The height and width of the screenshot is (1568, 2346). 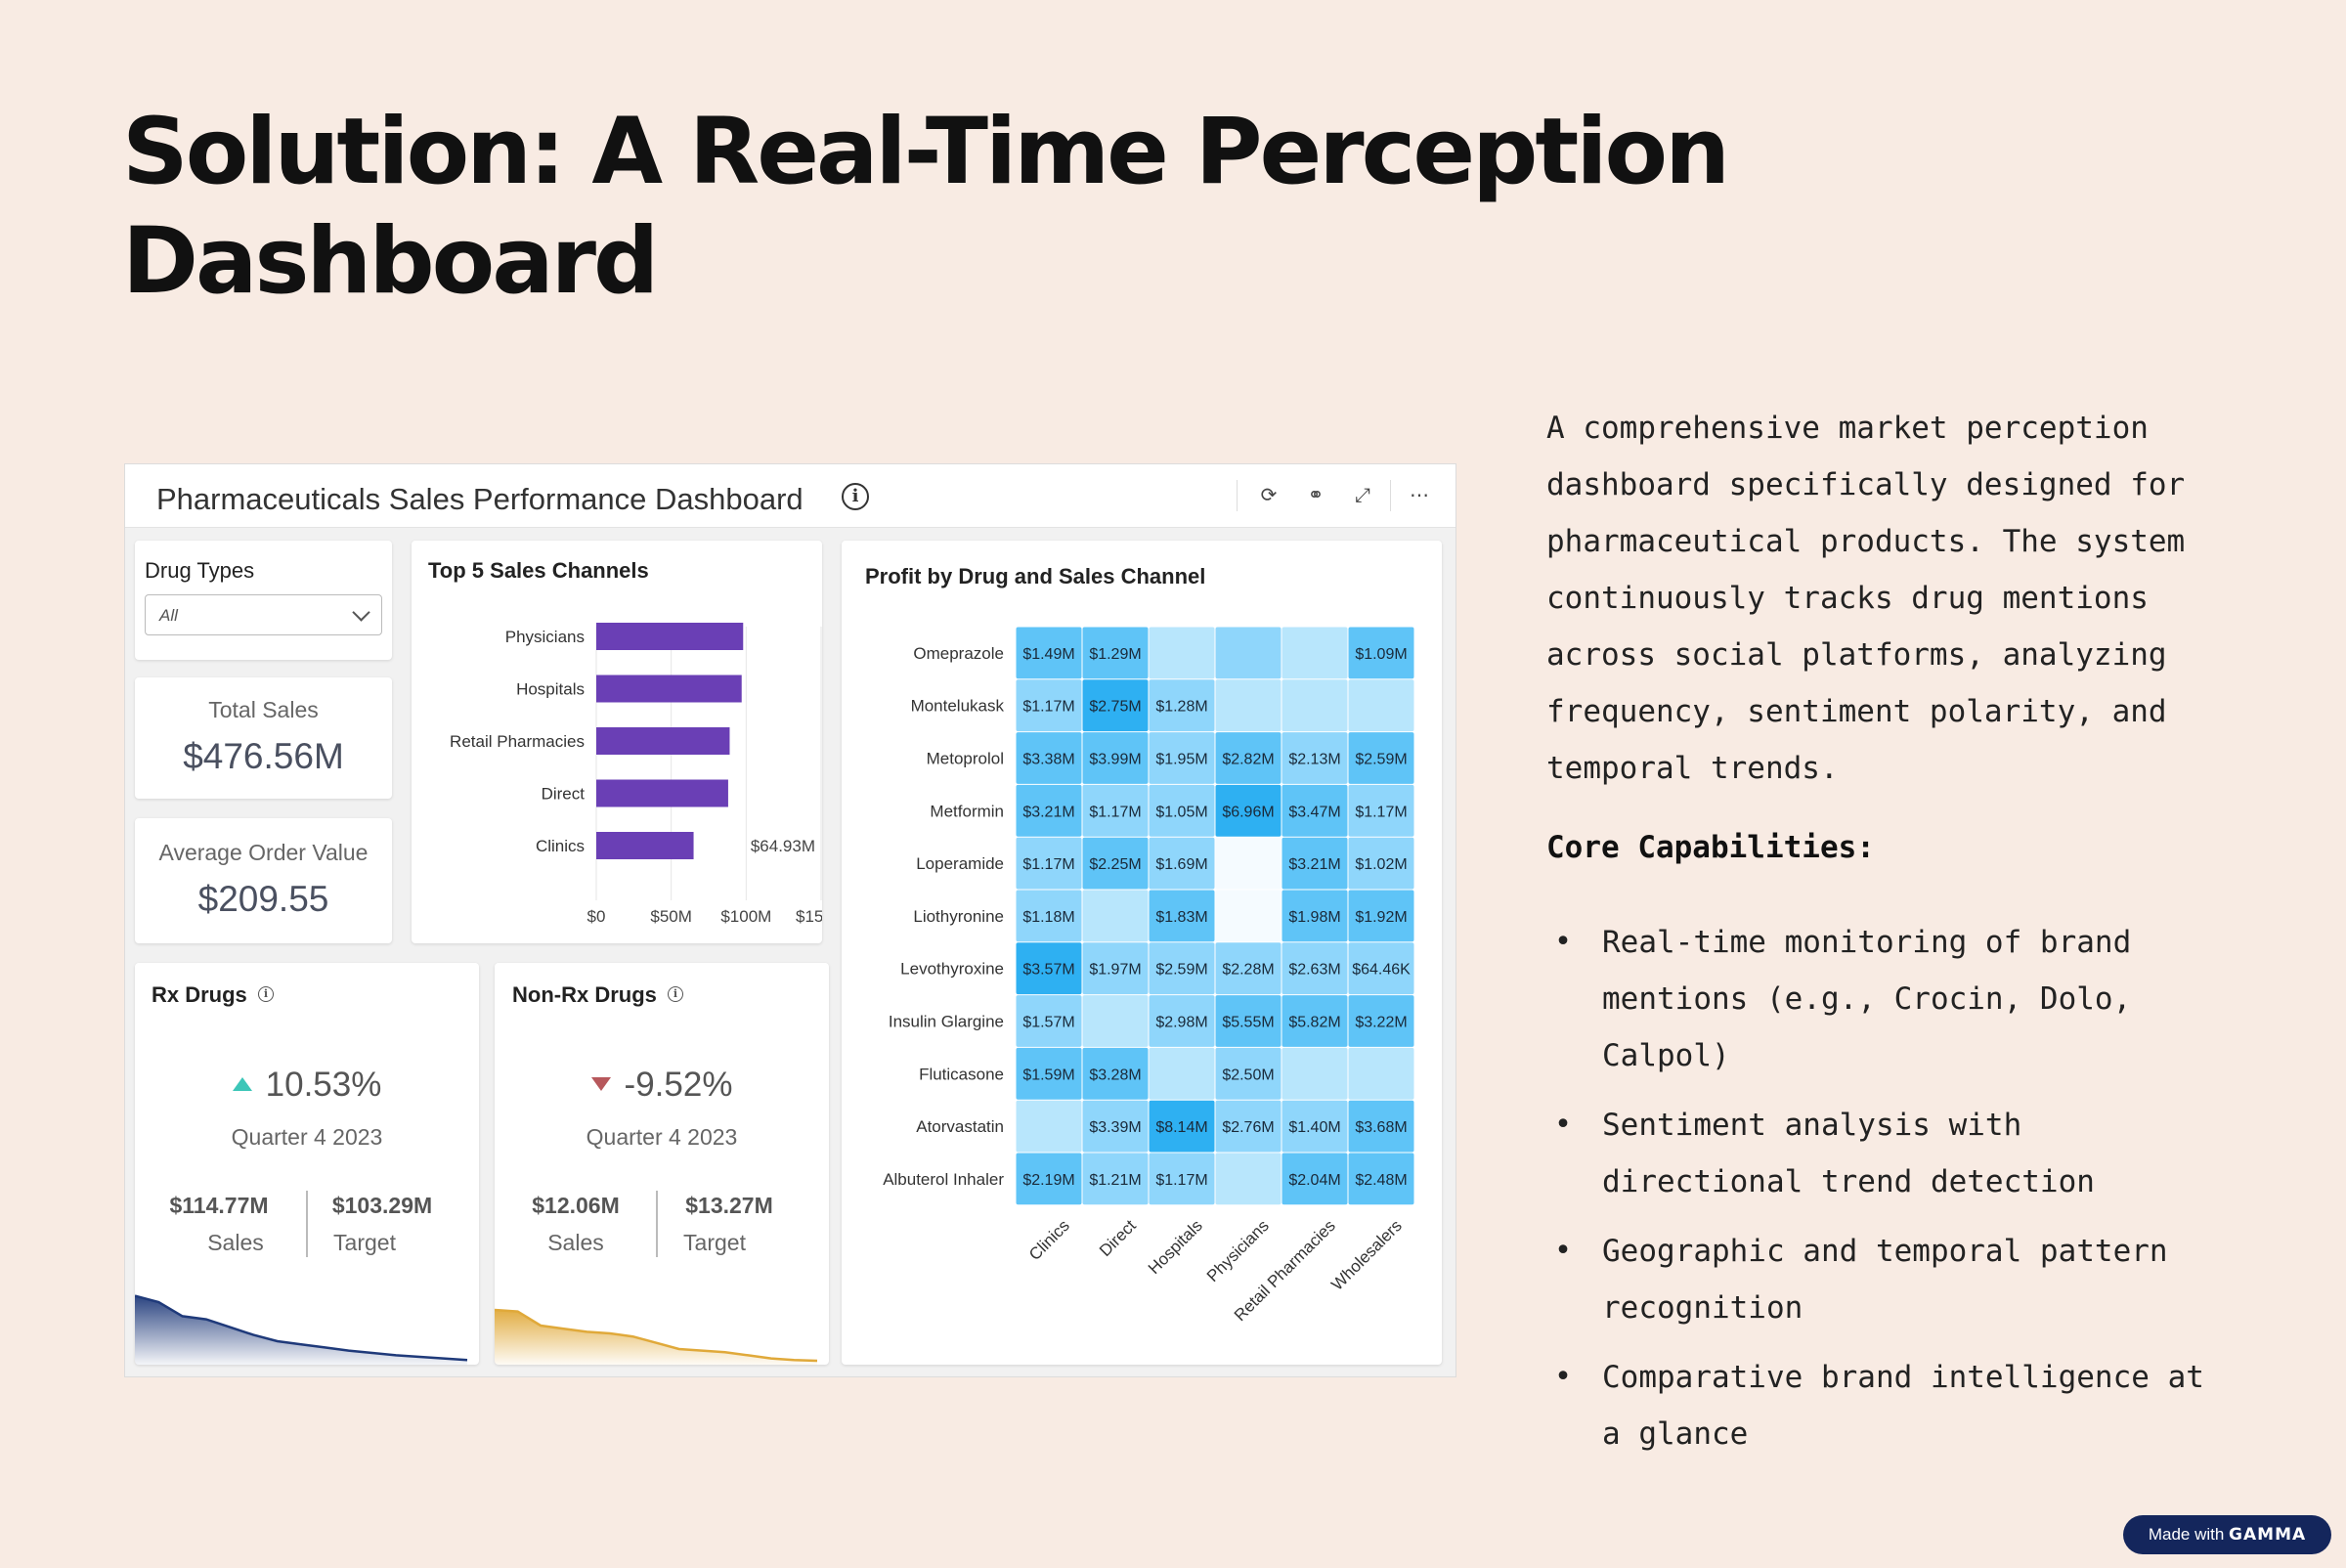 I want to click on refresh-icon: ⟳, so click(x=1269, y=496).